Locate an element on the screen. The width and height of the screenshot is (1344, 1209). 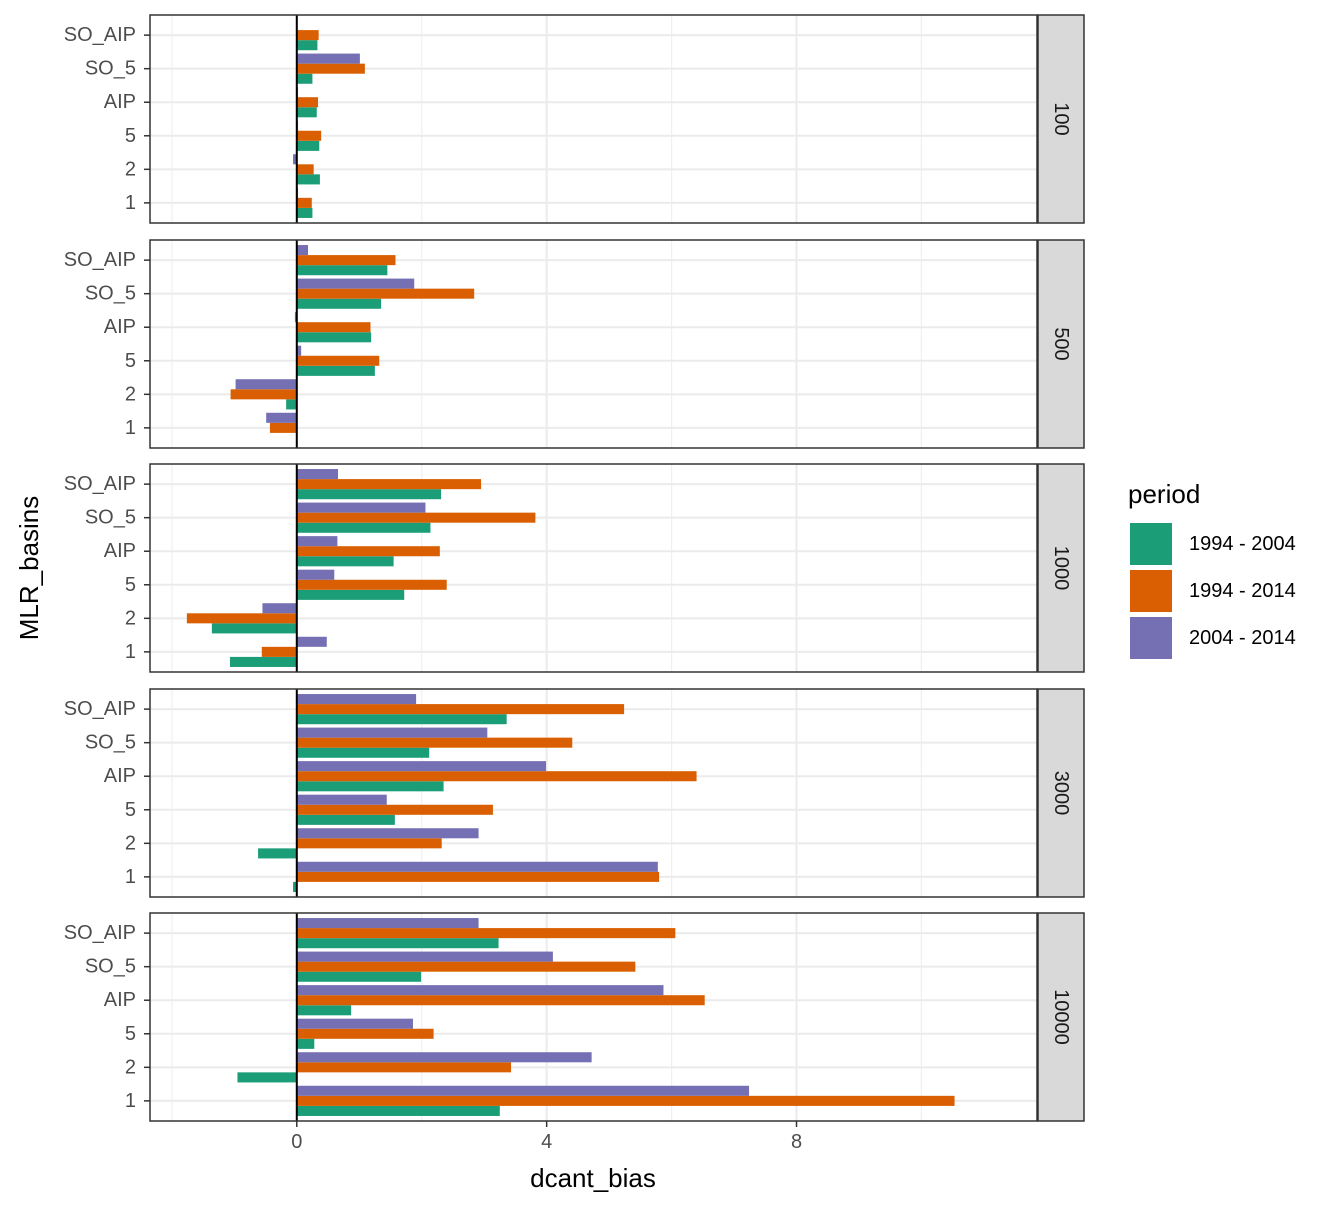
bar-1000-1-1994-2014 is located at coordinates (279, 651).